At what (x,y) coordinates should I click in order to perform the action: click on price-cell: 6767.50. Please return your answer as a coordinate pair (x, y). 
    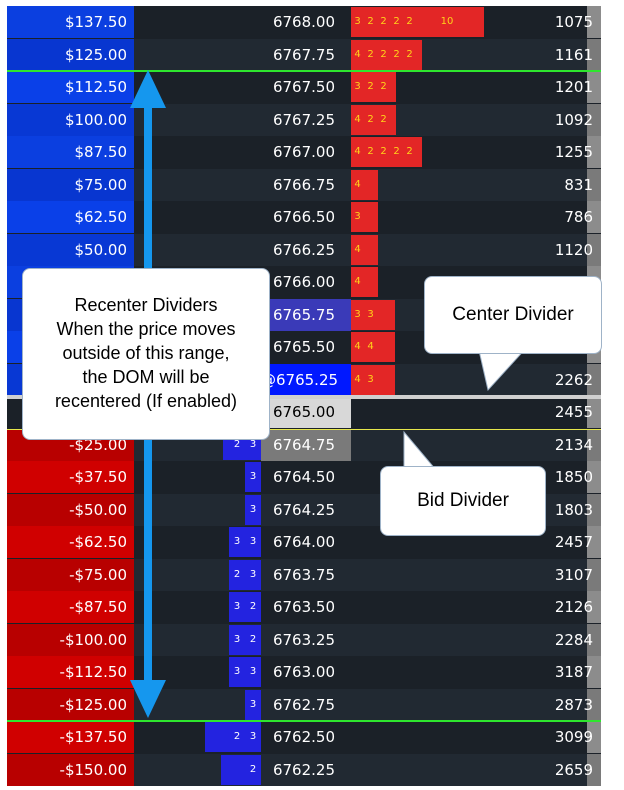
    Looking at the image, I should click on (303, 87).